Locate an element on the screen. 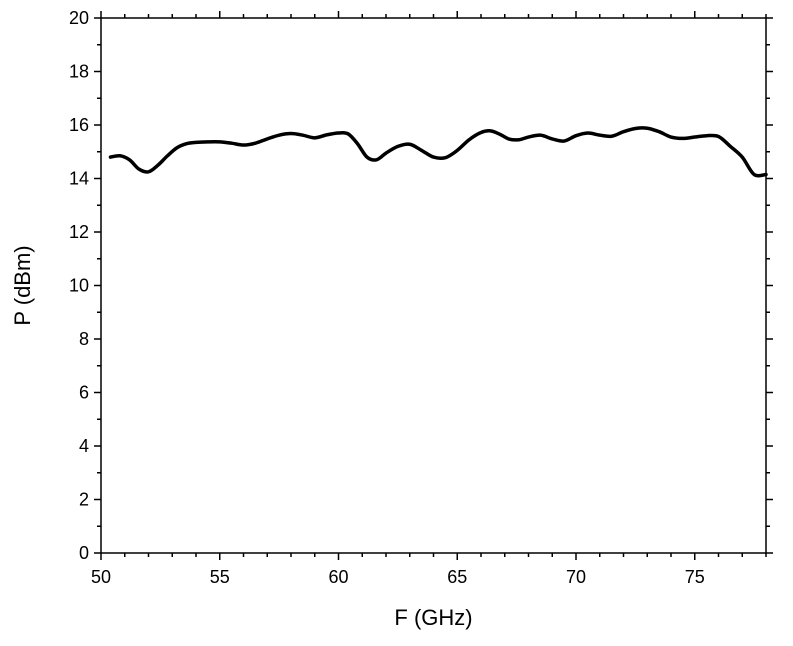  x-tick-label: 55 is located at coordinates (220, 577).